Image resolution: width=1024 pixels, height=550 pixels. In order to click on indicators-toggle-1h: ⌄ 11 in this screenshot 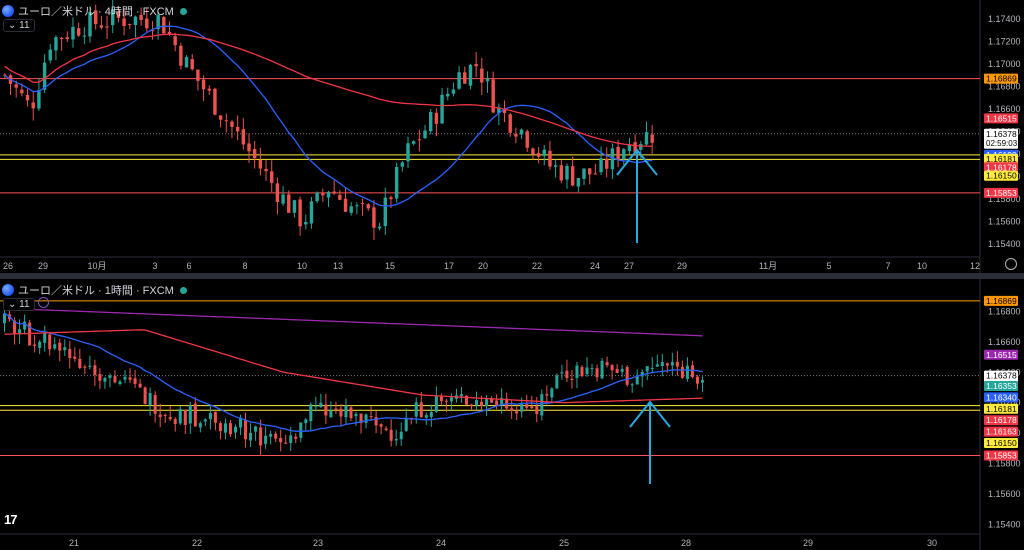, I will do `click(19, 304)`.